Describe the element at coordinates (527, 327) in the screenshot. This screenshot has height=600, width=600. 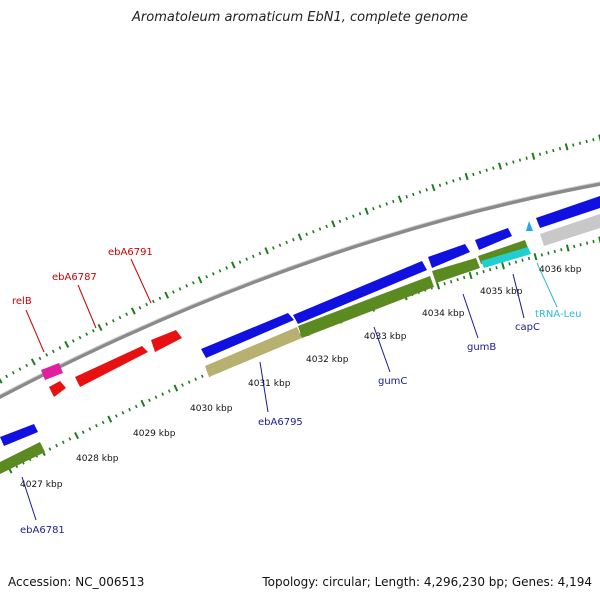
I see `label-capC: capC` at that location.